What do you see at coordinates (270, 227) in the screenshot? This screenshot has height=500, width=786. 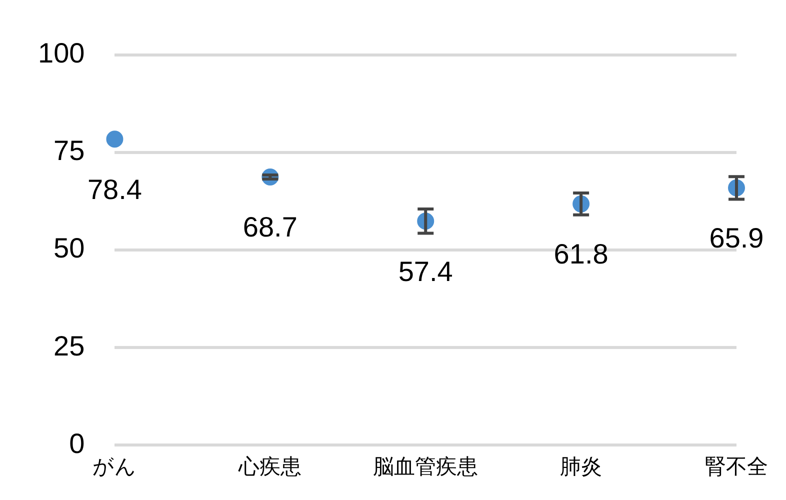 I see `data-label: 68.7` at bounding box center [270, 227].